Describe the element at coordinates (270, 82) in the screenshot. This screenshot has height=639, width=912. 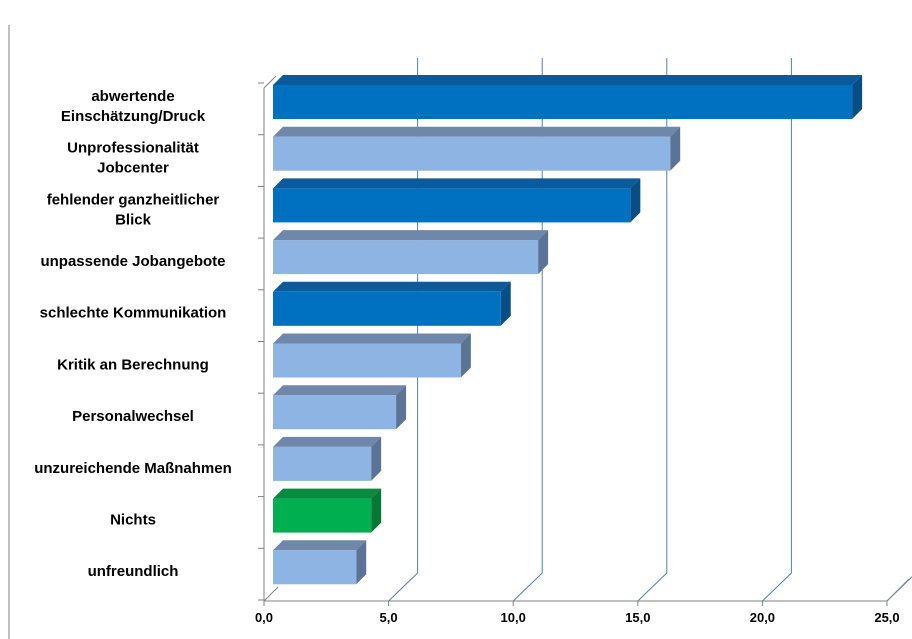
I see `y-axis-top-edge` at that location.